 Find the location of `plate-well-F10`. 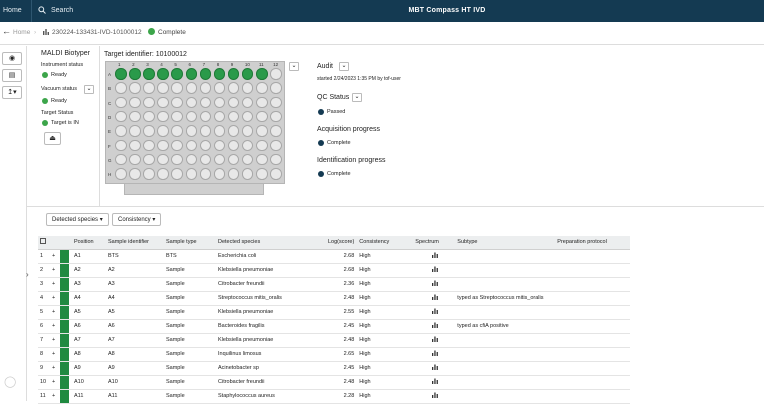

plate-well-F10 is located at coordinates (247, 145).